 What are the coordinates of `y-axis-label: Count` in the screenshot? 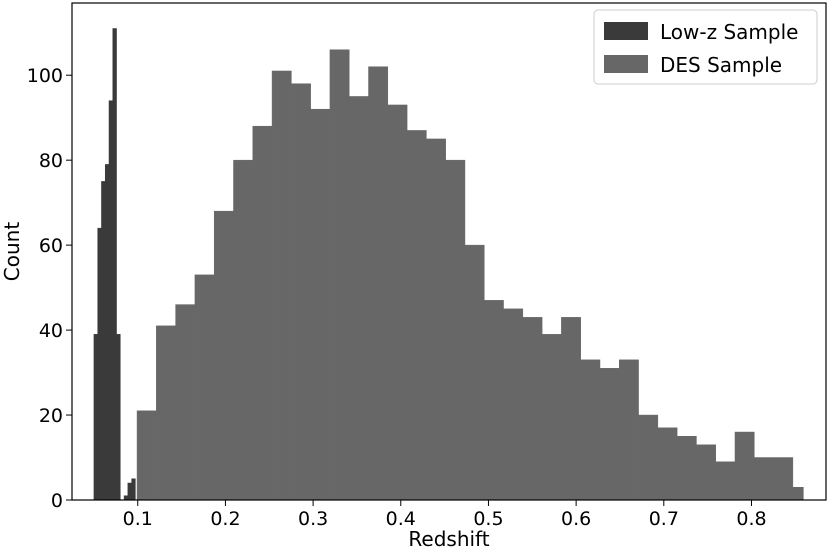 It's located at (12, 252).